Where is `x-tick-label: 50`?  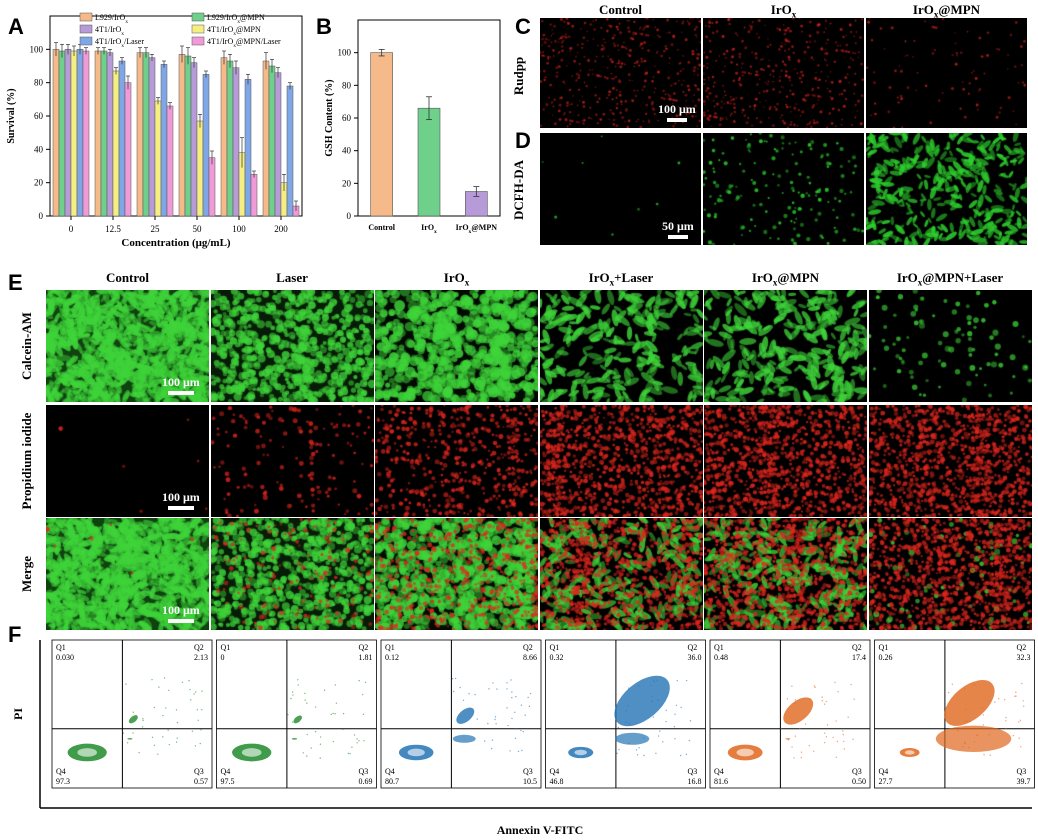 x-tick-label: 50 is located at coordinates (198, 229).